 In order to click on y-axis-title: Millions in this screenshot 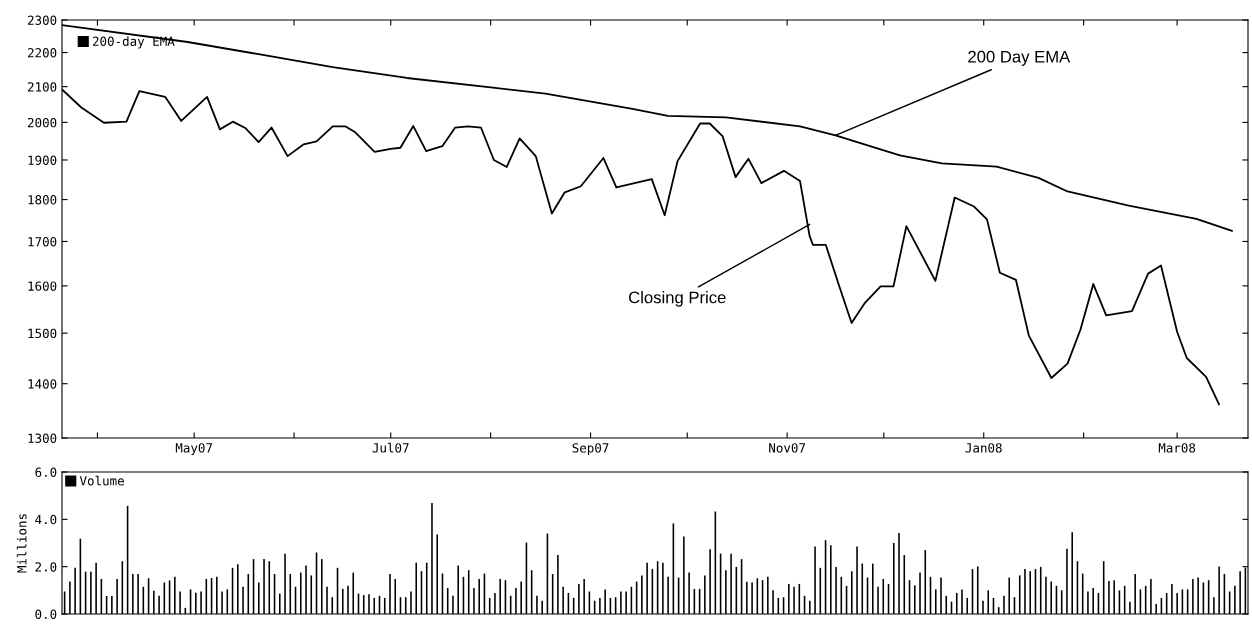, I will do `click(21, 543)`.